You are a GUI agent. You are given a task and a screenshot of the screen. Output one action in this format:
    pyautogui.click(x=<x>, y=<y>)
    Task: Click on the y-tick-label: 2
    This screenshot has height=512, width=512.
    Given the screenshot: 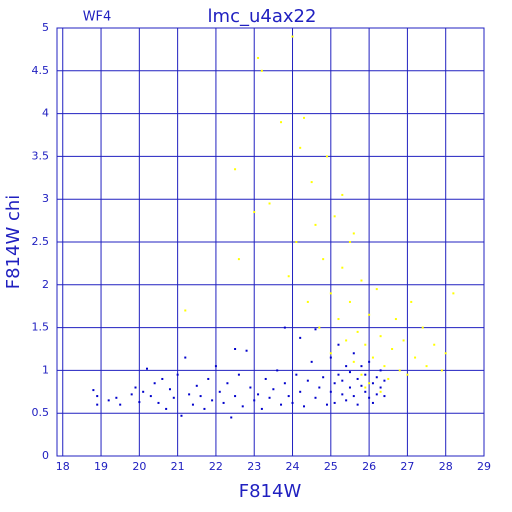 What is the action you would take?
    pyautogui.click(x=45, y=284)
    